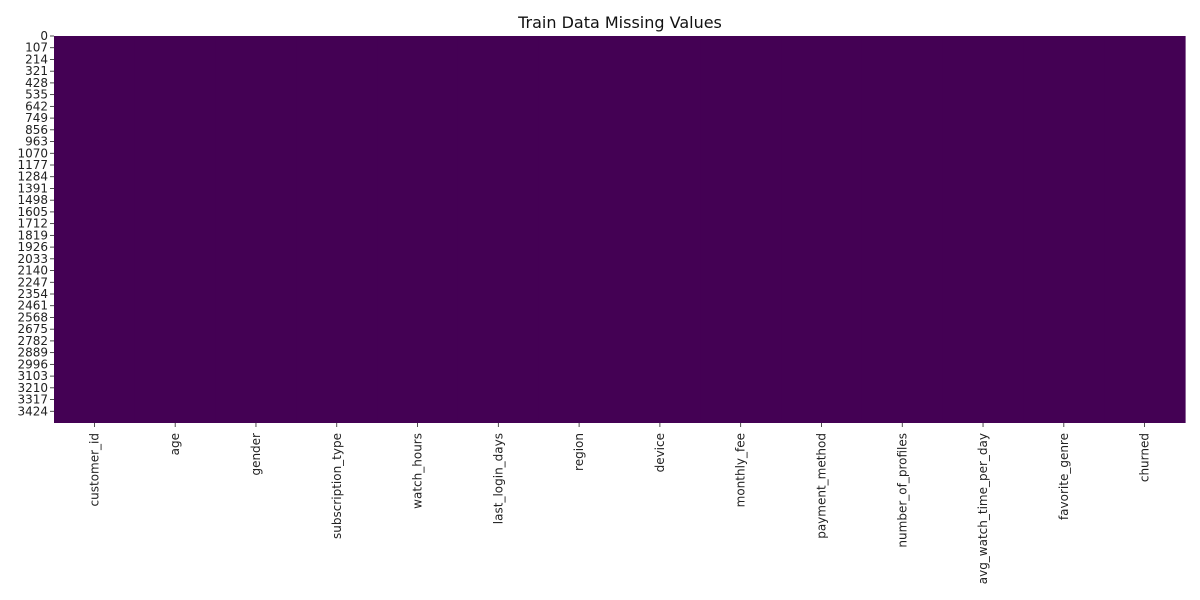  What do you see at coordinates (36, 118) in the screenshot?
I see `y-tick-label: 749` at bounding box center [36, 118].